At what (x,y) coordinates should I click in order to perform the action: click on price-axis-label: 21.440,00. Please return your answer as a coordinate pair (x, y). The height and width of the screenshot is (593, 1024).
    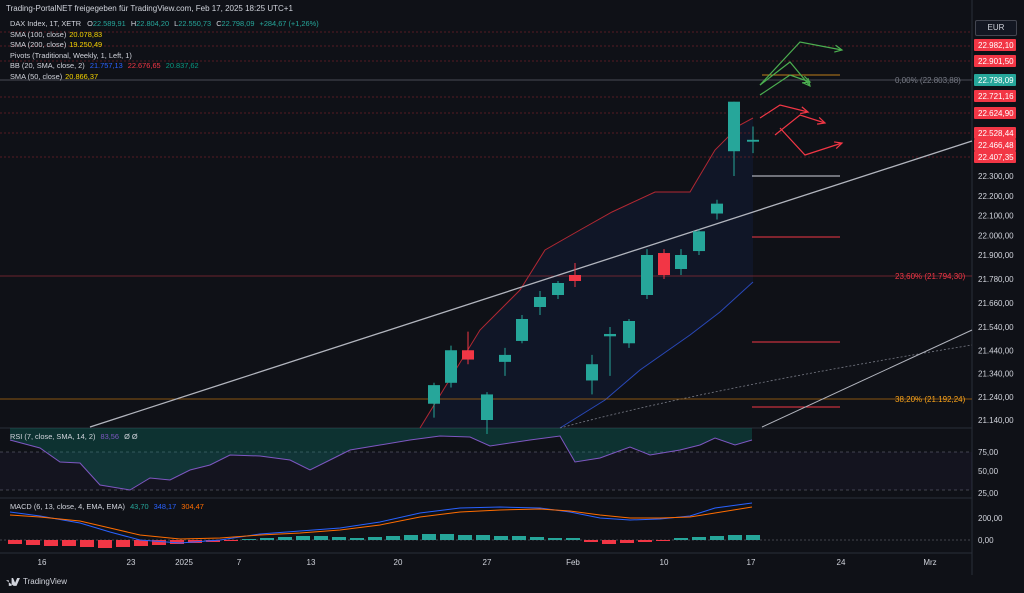
    Looking at the image, I should click on (996, 350).